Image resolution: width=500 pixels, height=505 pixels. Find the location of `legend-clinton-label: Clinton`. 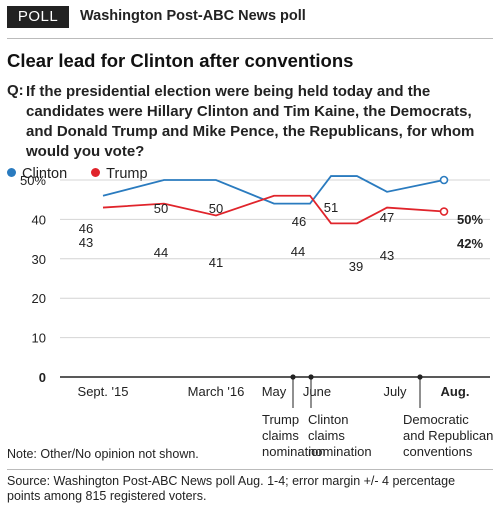

legend-clinton-label: Clinton is located at coordinates (45, 174).